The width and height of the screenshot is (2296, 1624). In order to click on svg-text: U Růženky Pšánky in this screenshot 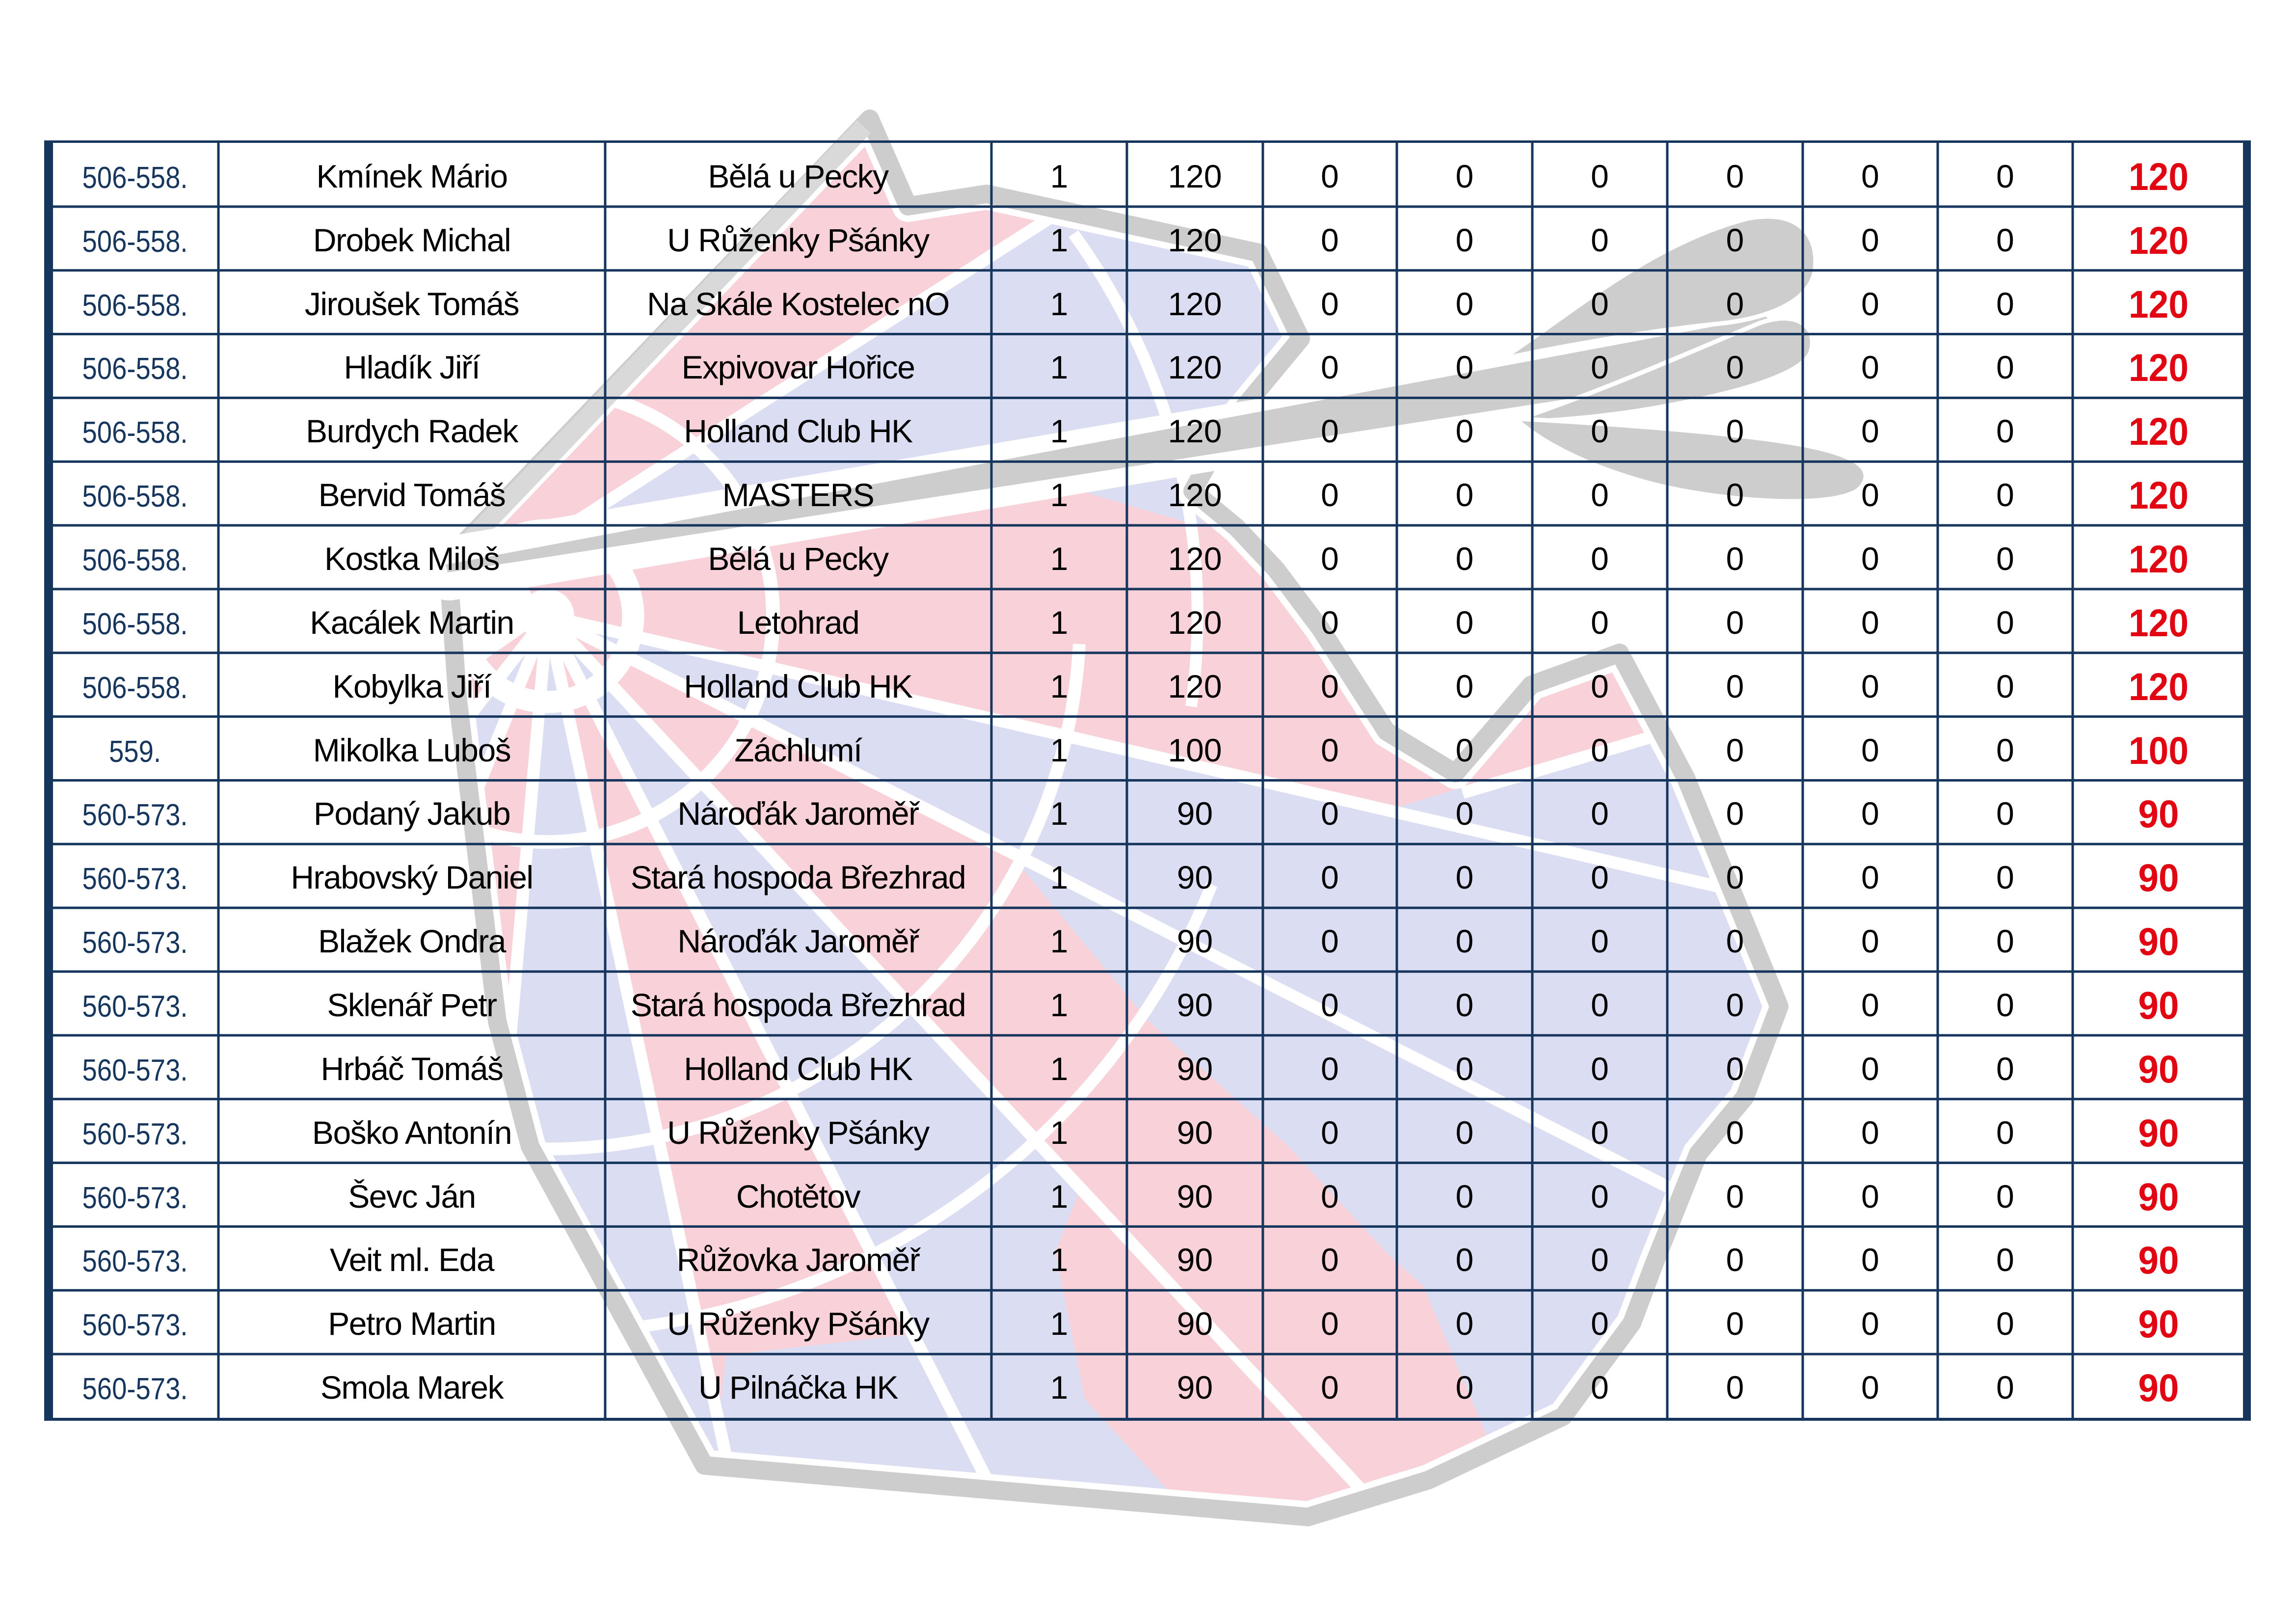, I will do `click(798, 1132)`.